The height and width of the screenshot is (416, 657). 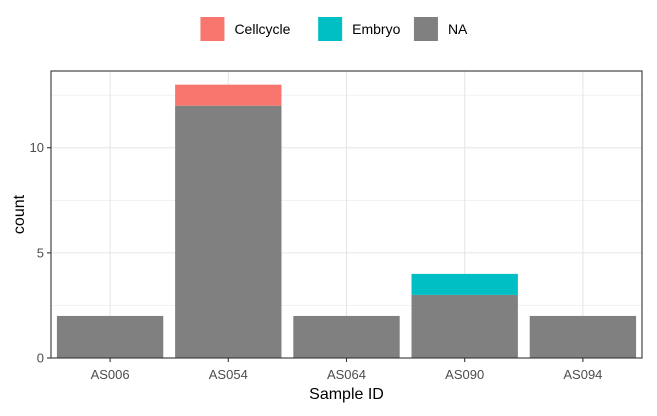 I want to click on y-tick-label: 0, so click(x=40, y=358).